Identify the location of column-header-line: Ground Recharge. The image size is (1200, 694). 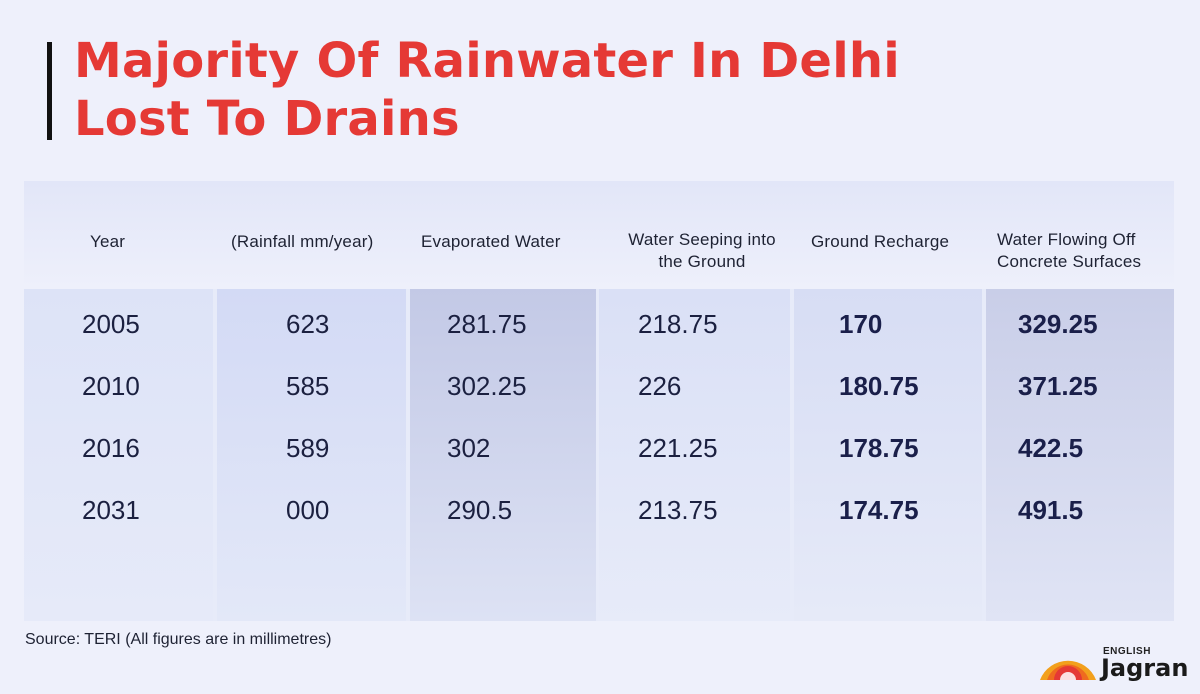
(880, 241).